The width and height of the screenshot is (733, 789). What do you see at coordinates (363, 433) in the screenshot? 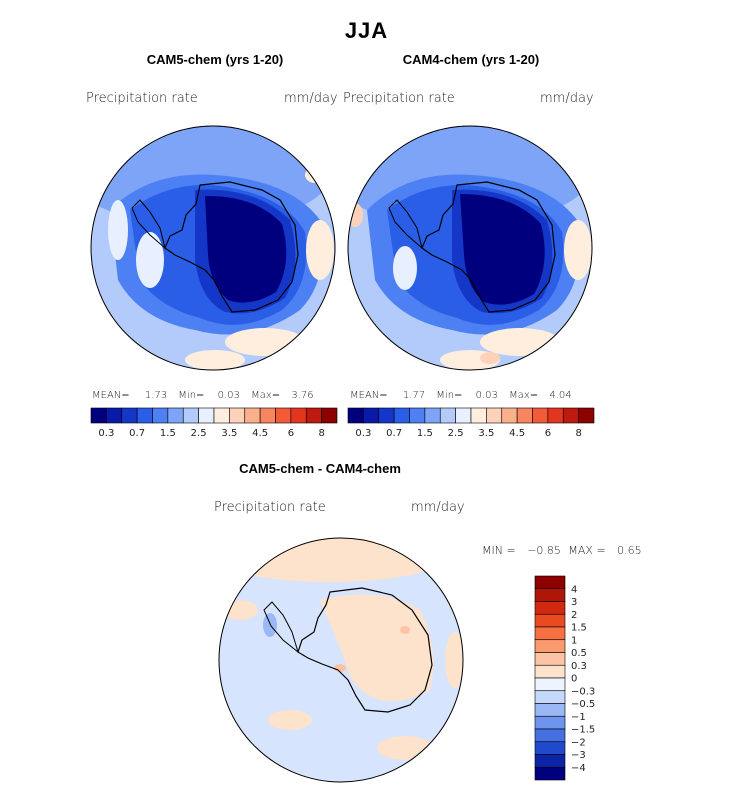
I see `panel2-colorbar-tick-label: 0.3` at bounding box center [363, 433].